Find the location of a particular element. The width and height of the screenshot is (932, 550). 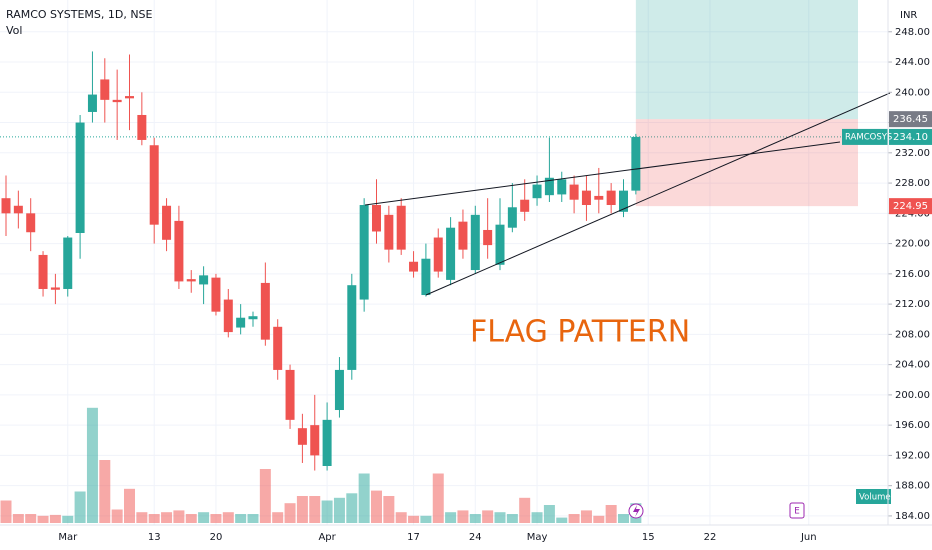

stop-label-bg is located at coordinates (910, 206).